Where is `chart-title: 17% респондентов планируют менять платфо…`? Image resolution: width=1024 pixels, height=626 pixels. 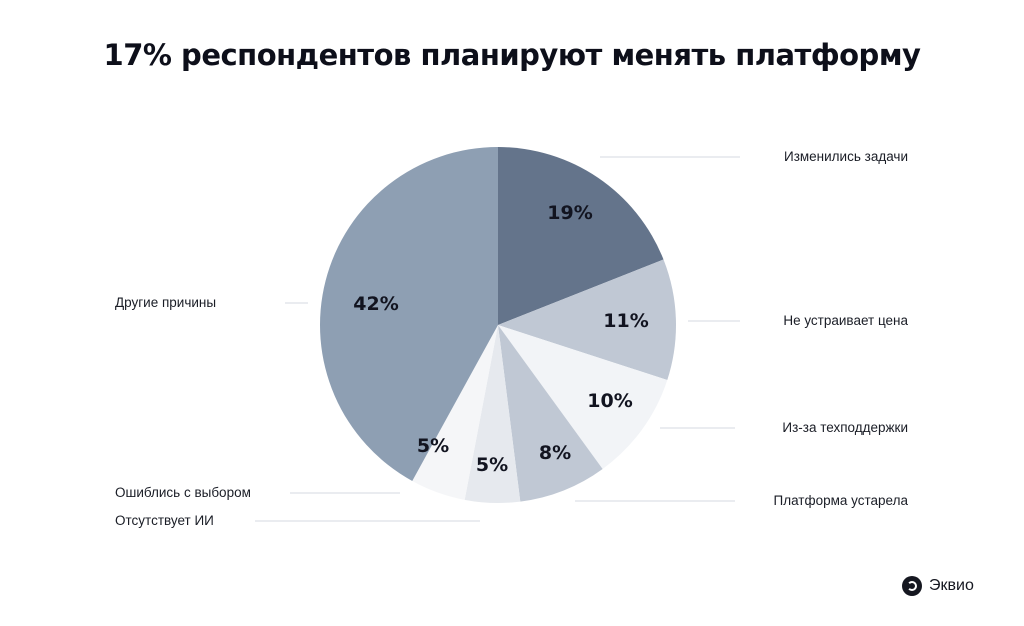
chart-title: 17% респондентов планируют менять платфо… is located at coordinates (512, 55).